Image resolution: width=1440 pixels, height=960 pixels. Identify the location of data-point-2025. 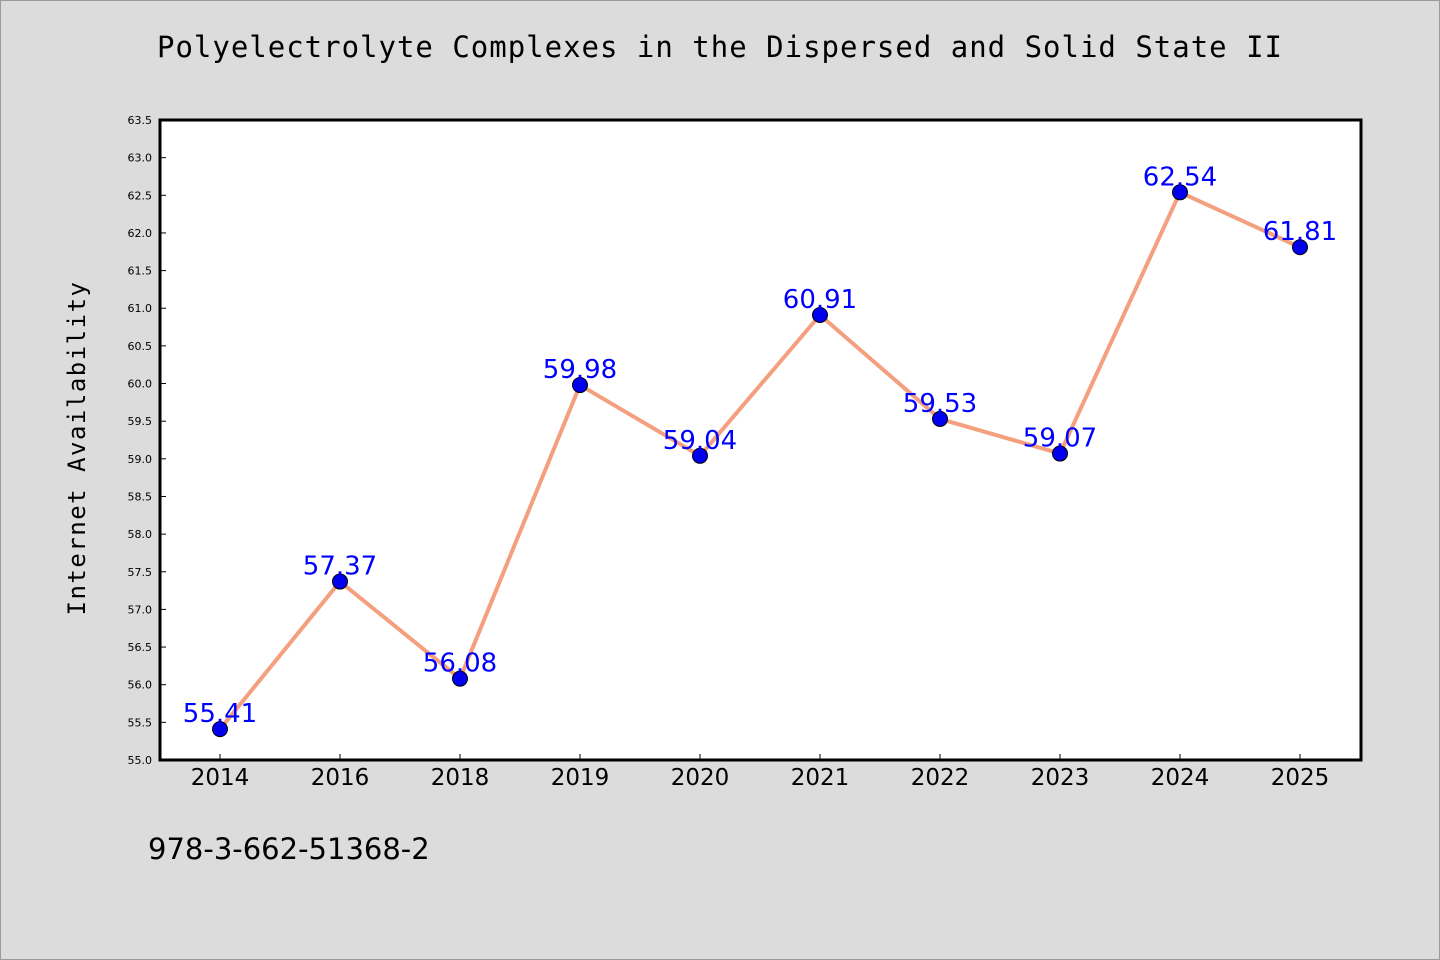
(1300, 247).